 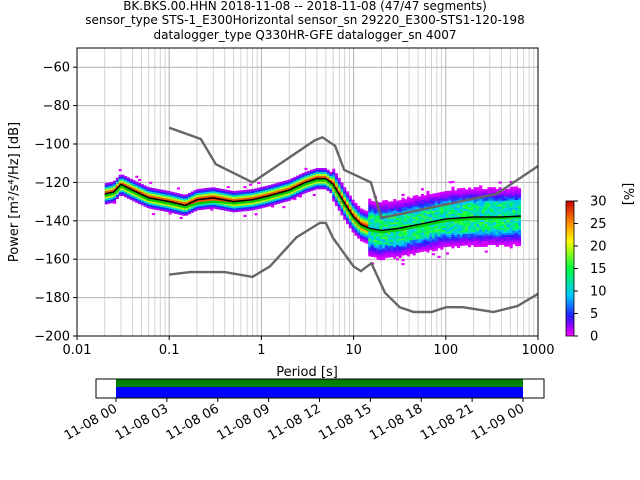 What do you see at coordinates (52, 221) in the screenshot?
I see `y-tick-label: −140` at bounding box center [52, 221].